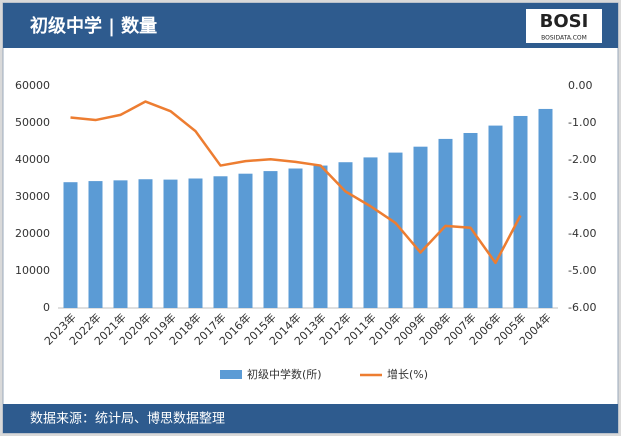 This screenshot has height=436, width=621. Describe the element at coordinates (127, 419) in the screenshot. I see `source-note: 数据来源：统计局、博思数据整理` at that location.